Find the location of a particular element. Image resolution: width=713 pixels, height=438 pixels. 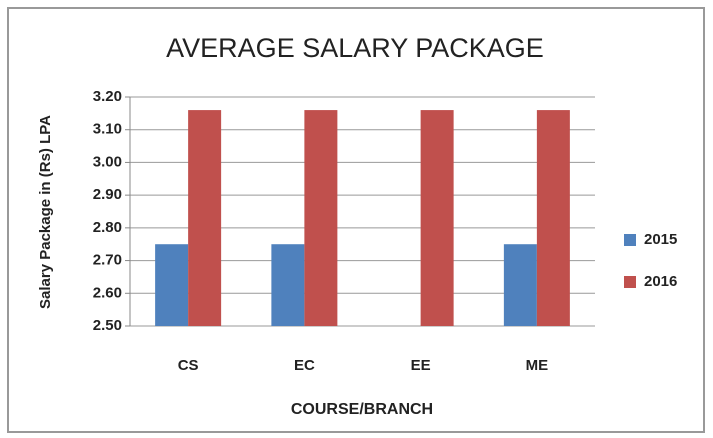

chart-title: AVERAGE SALARY PACKAGE is located at coordinates (355, 48).